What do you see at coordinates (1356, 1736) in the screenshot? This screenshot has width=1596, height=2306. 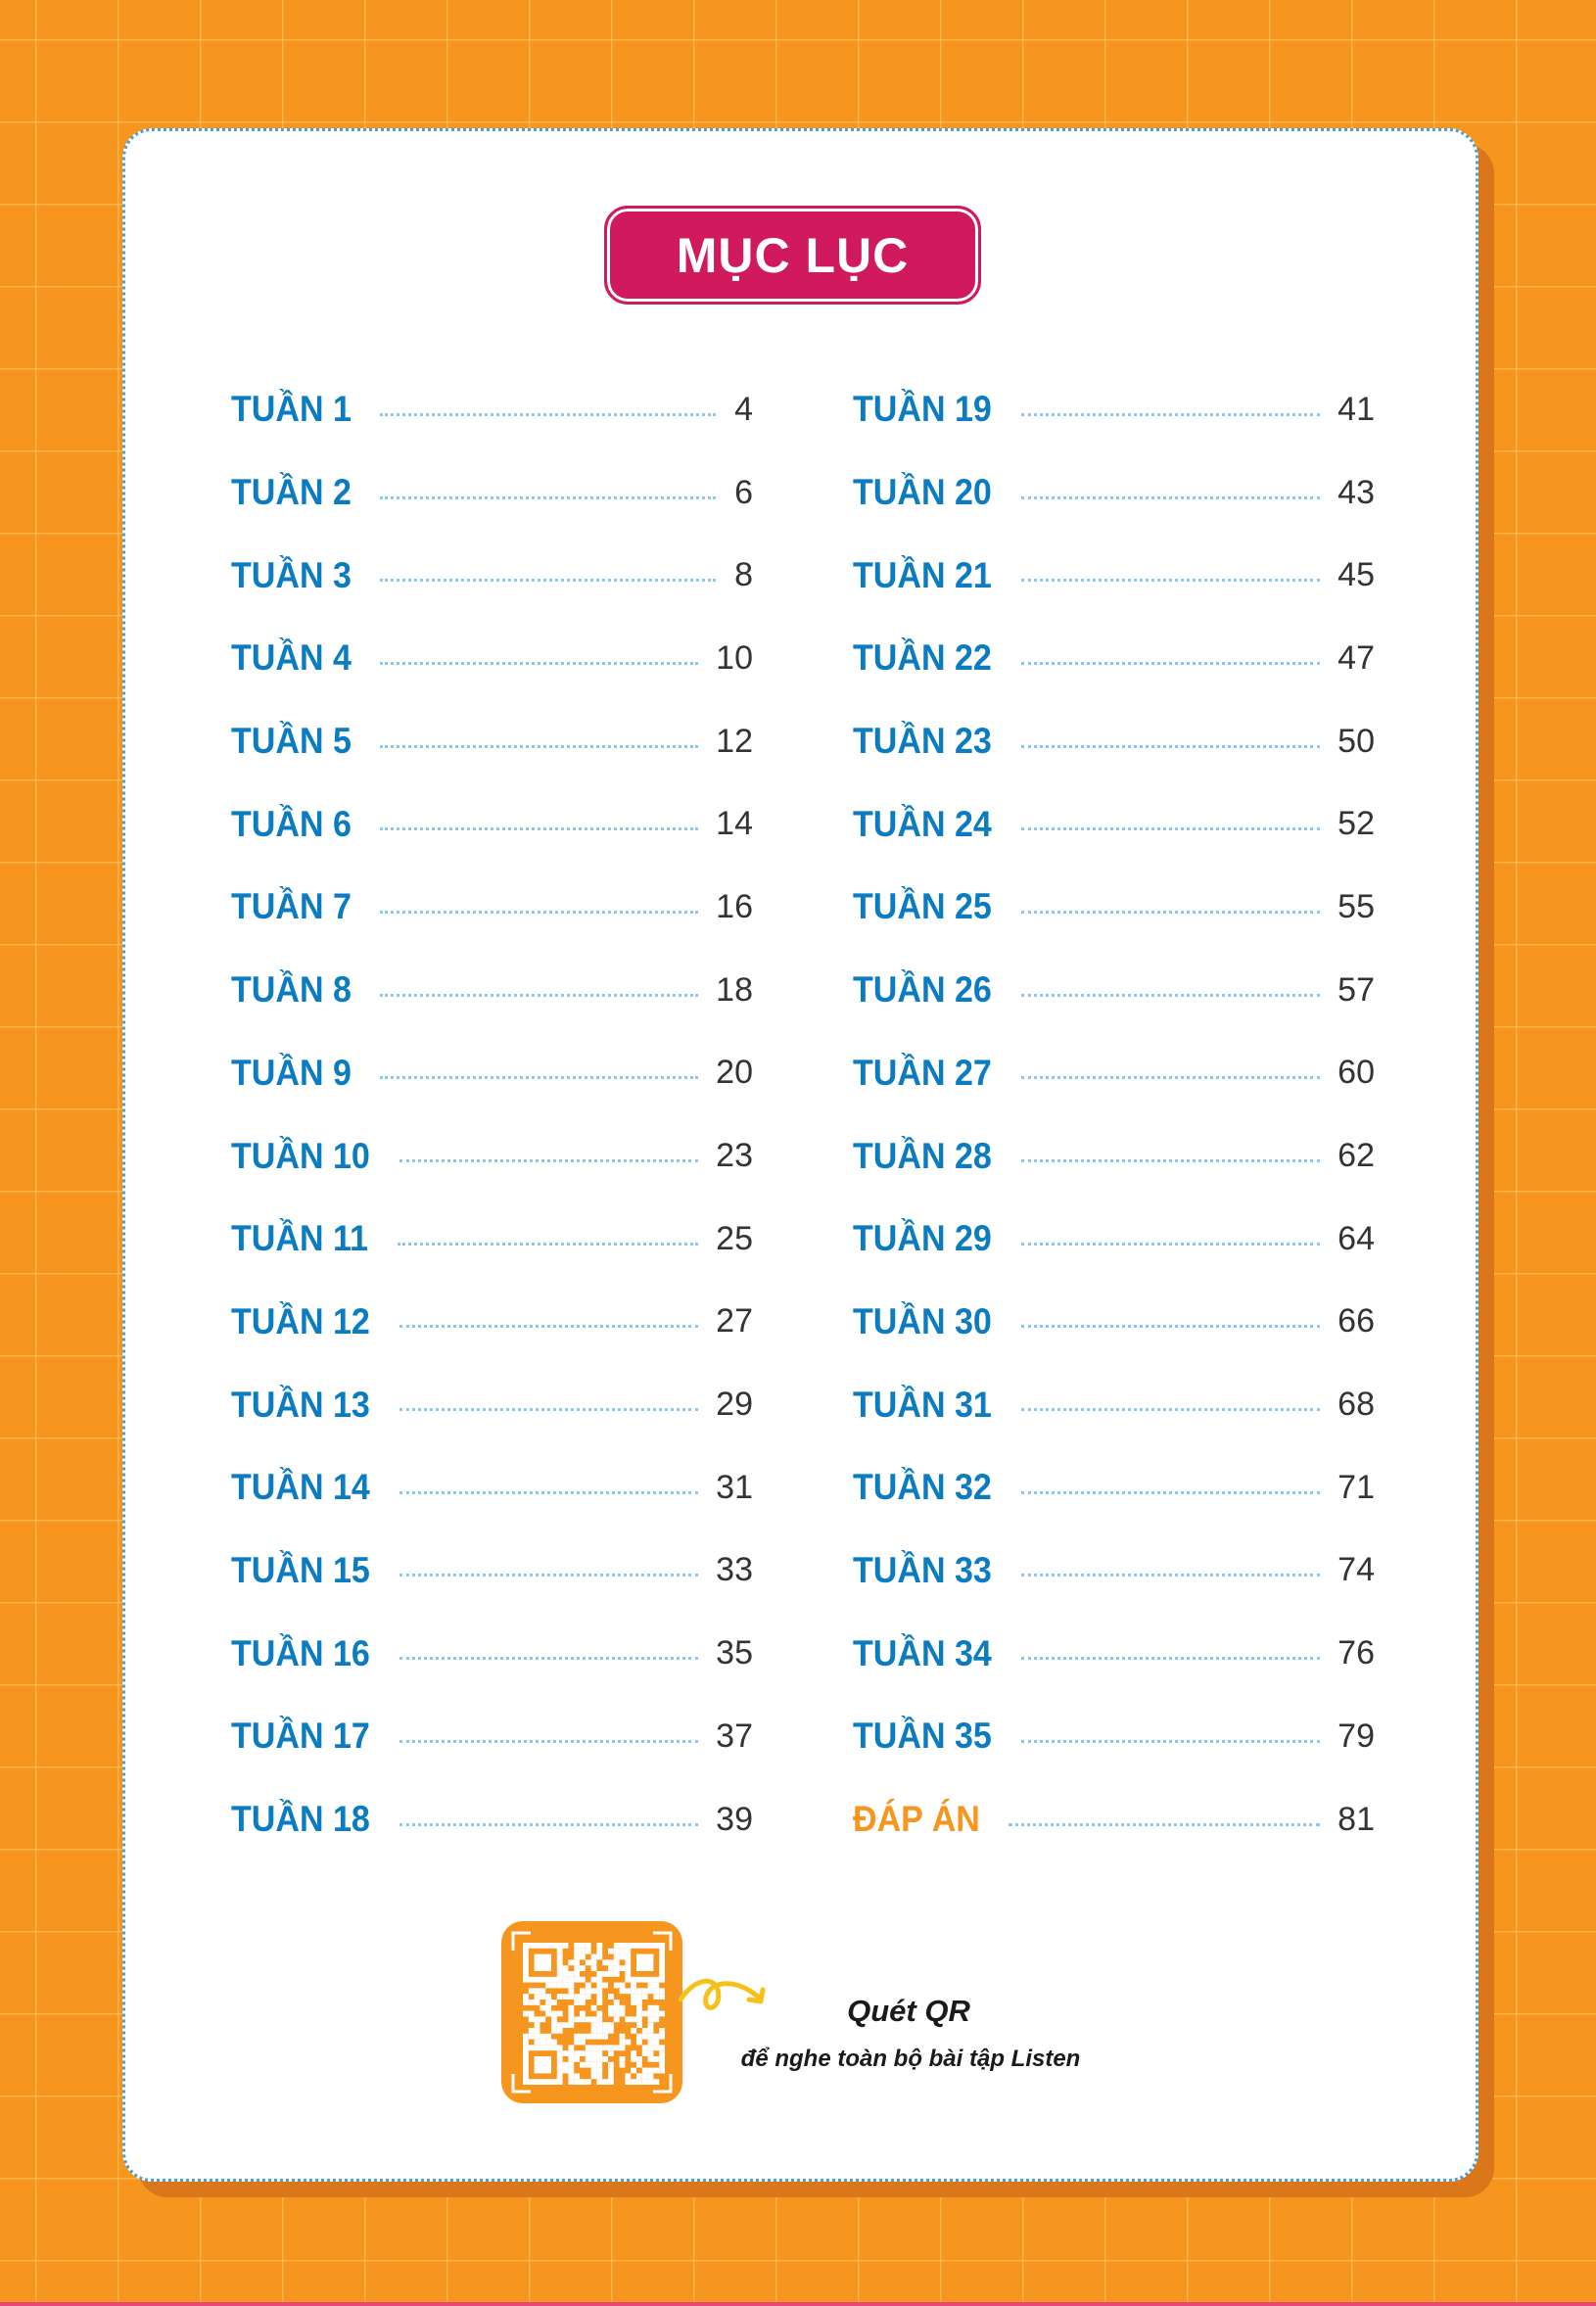 I see `toc-entry-page: 79` at bounding box center [1356, 1736].